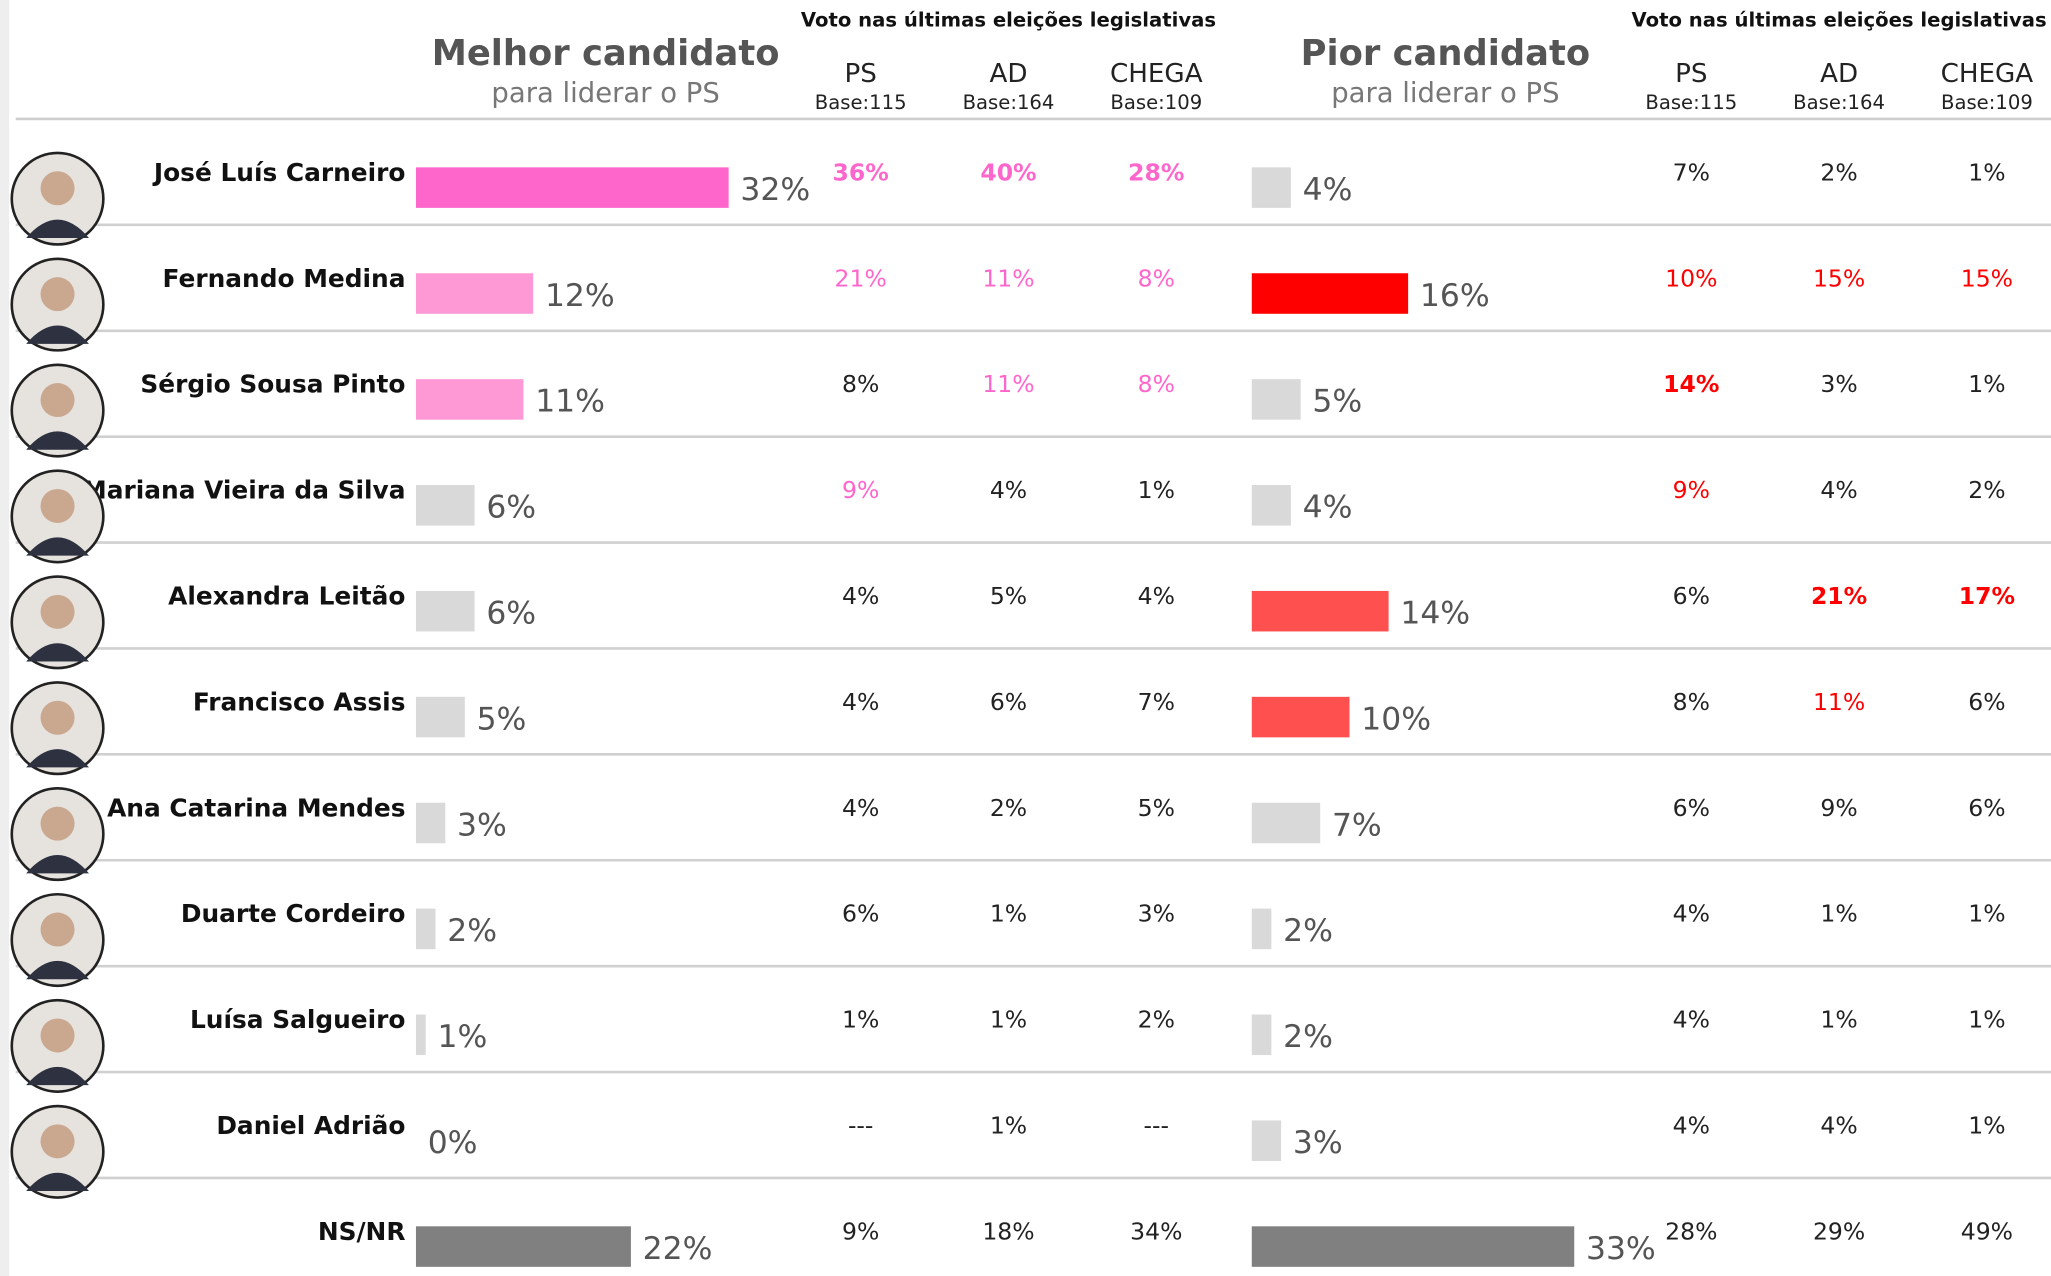 Image resolution: width=2051 pixels, height=1276 pixels. I want to click on breakdown-title: Voto nas últimas eleições legislativas, so click(1839, 19).